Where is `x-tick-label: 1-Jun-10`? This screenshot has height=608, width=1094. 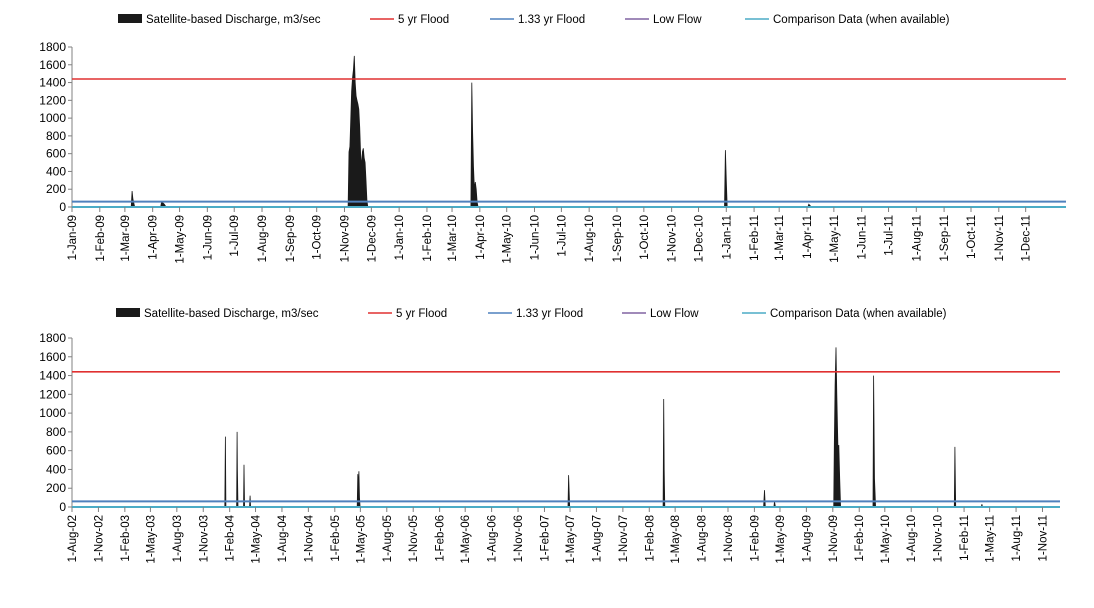 x-tick-label: 1-Jun-10 is located at coordinates (535, 237).